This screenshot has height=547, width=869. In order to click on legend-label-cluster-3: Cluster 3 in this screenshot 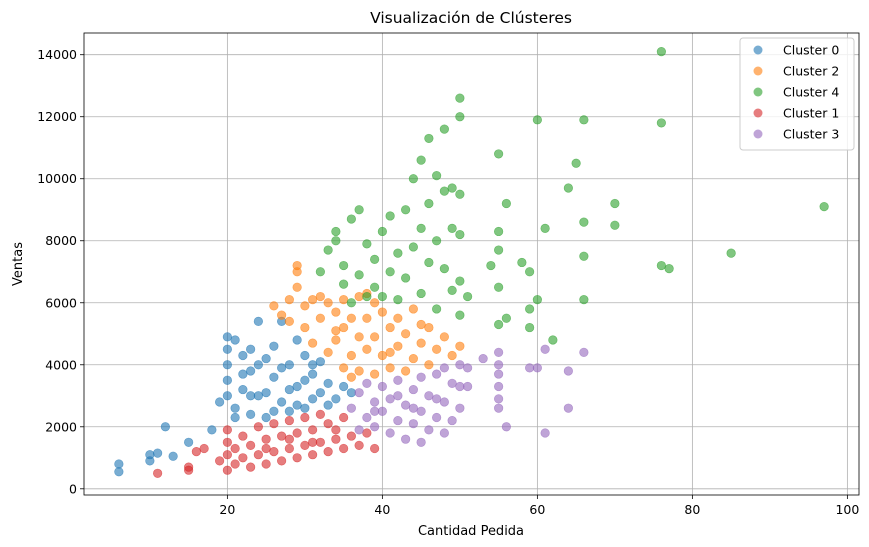, I will do `click(811, 134)`.